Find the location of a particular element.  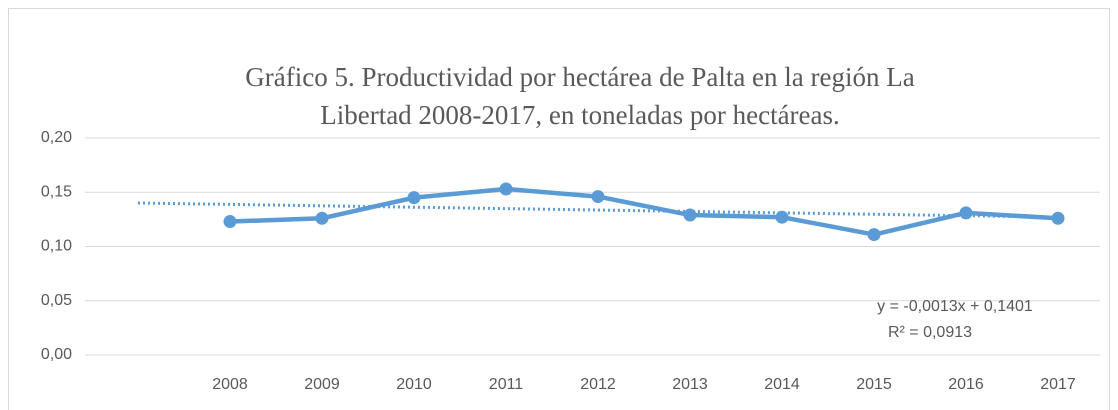

y-tick-label: 0,00 is located at coordinates (56, 354).